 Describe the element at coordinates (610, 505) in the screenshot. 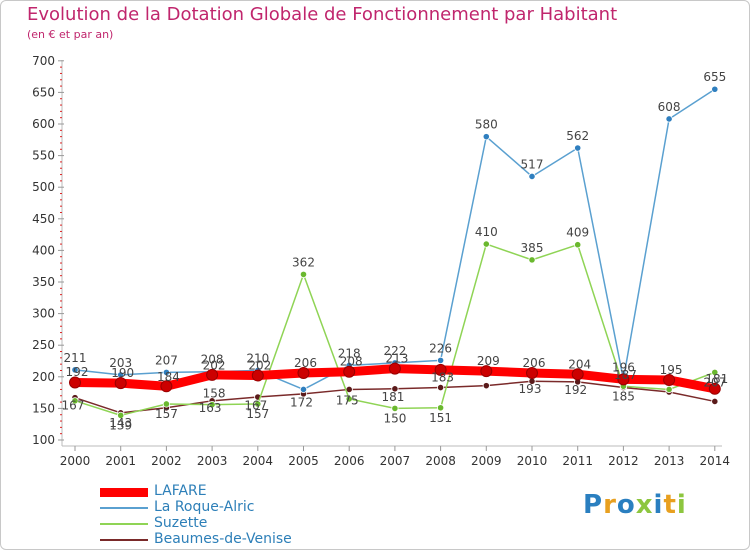

I see `logo-letter: r` at that location.